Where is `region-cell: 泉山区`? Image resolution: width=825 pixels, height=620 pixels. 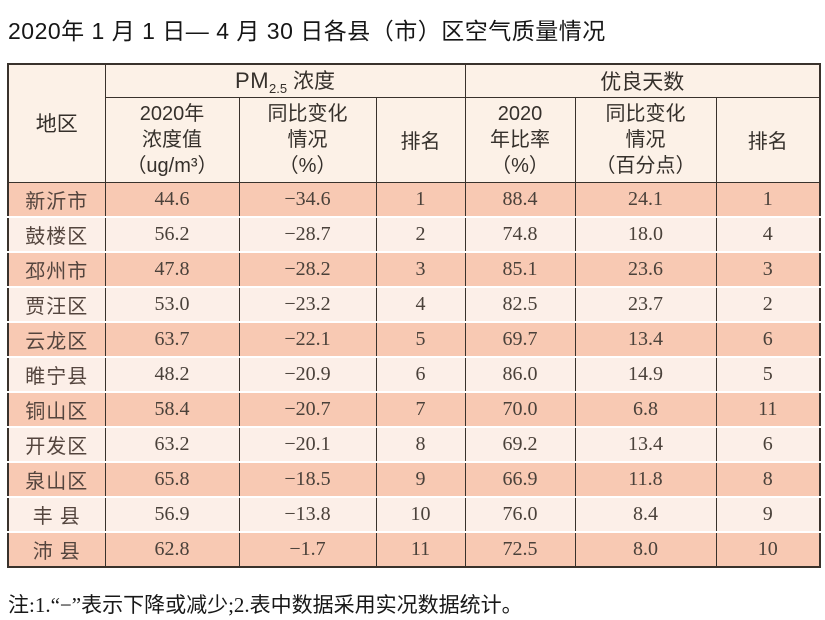 region-cell: 泉山区 is located at coordinates (56, 479).